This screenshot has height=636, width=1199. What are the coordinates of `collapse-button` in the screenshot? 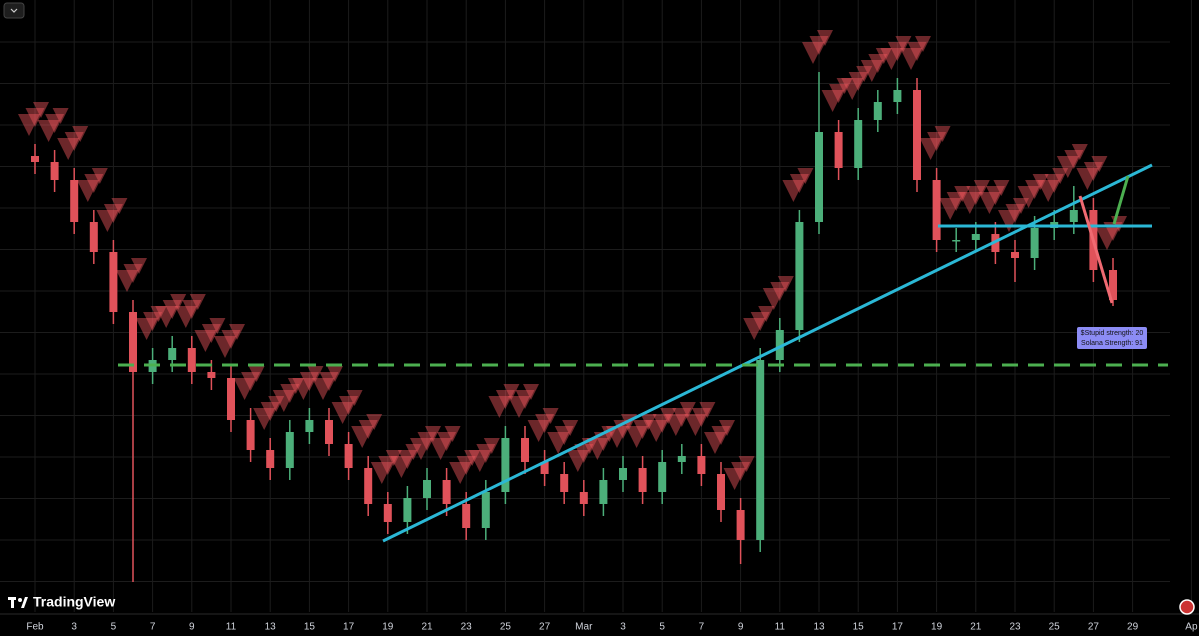 It's located at (14, 10).